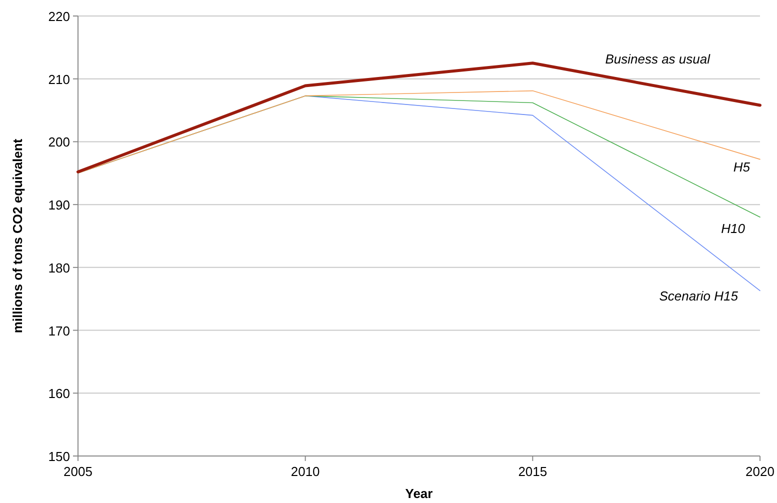  Describe the element at coordinates (742, 166) in the screenshot. I see `series-label: H5` at that location.